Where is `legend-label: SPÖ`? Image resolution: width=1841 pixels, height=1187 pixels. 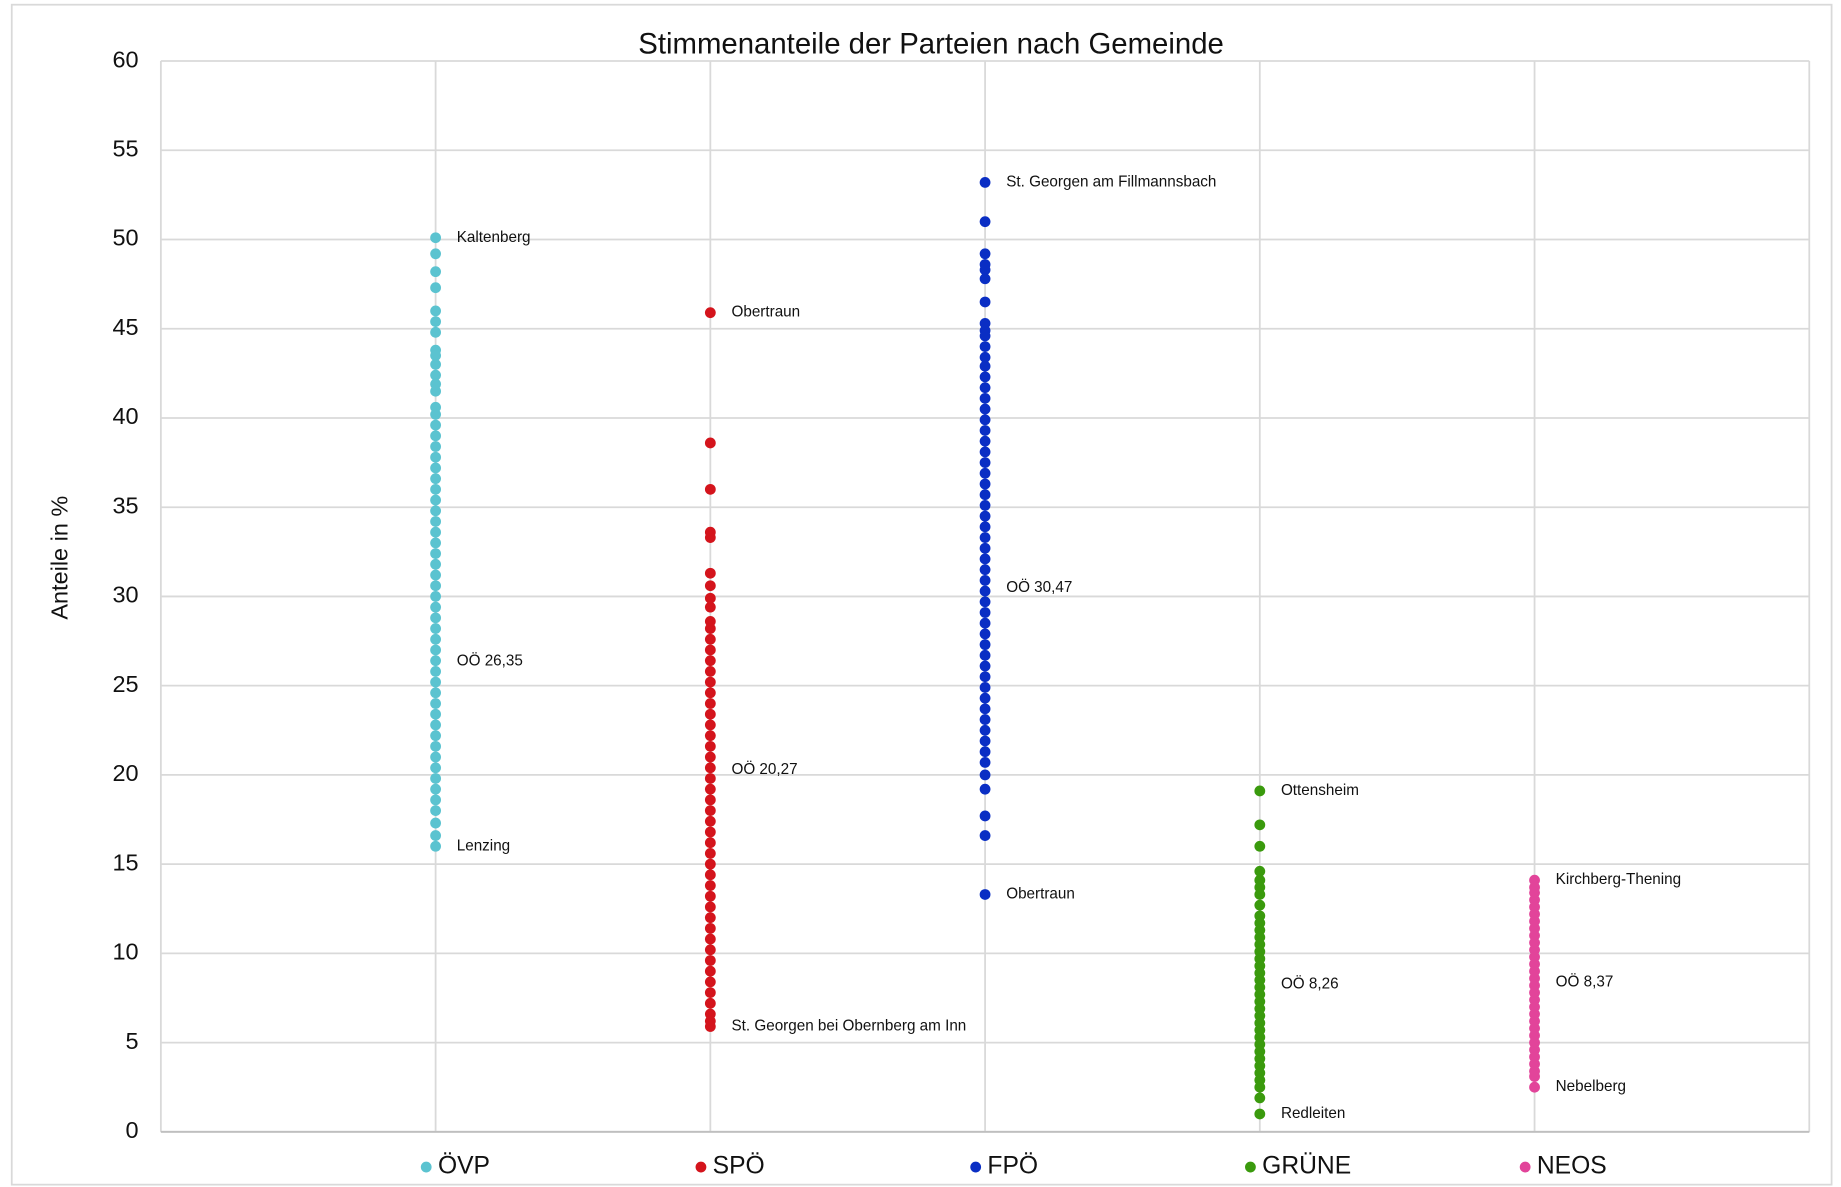 legend-label: SPÖ is located at coordinates (739, 1166).